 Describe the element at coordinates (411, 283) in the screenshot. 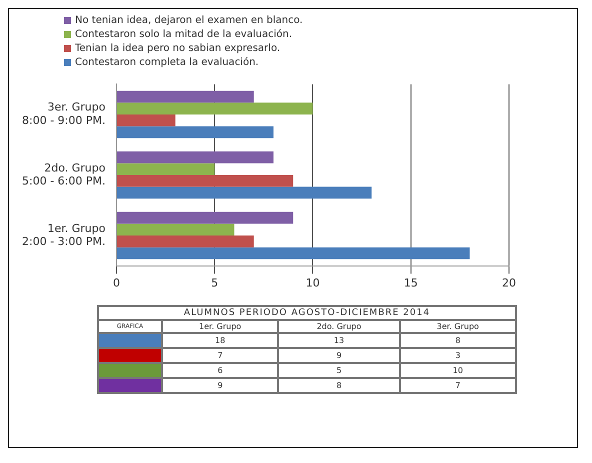

I see `x-tick-label: 15` at that location.